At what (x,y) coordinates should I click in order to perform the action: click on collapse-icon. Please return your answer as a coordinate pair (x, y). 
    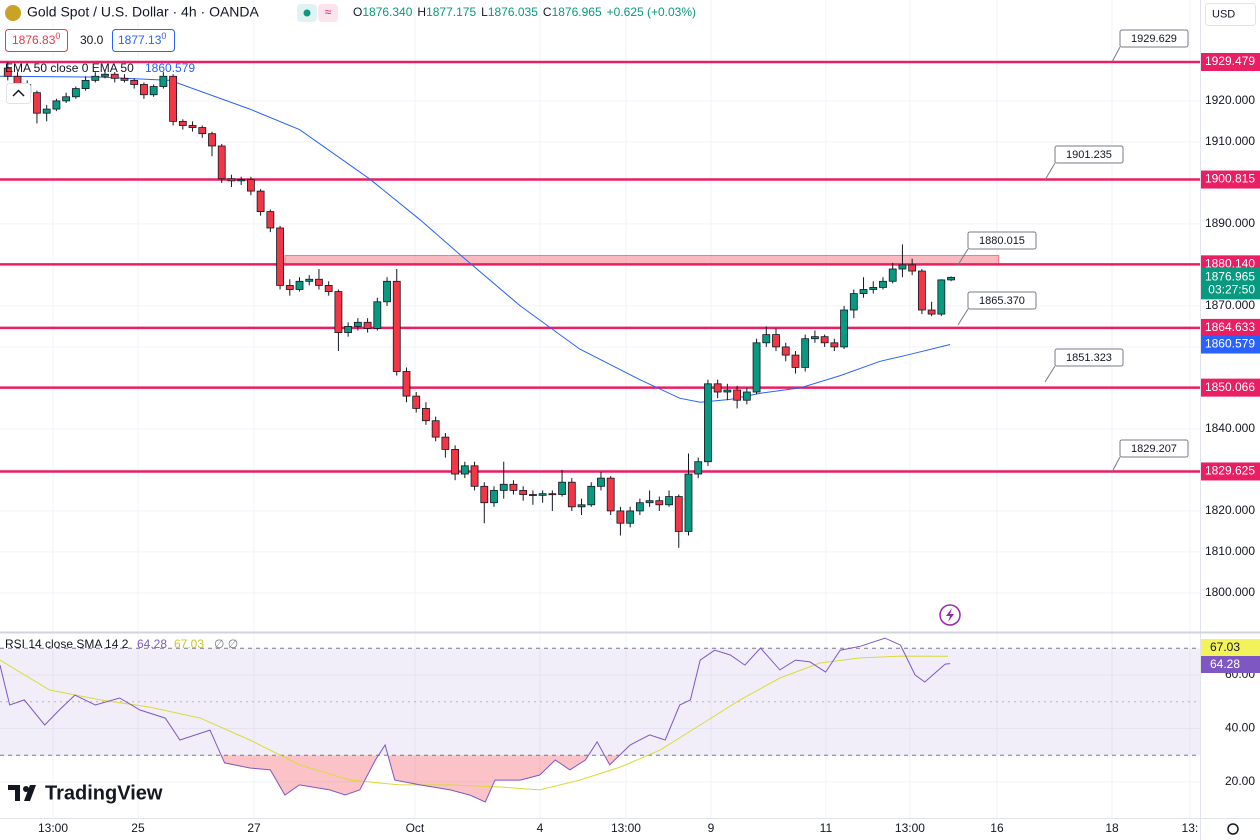
    Looking at the image, I should click on (18, 93).